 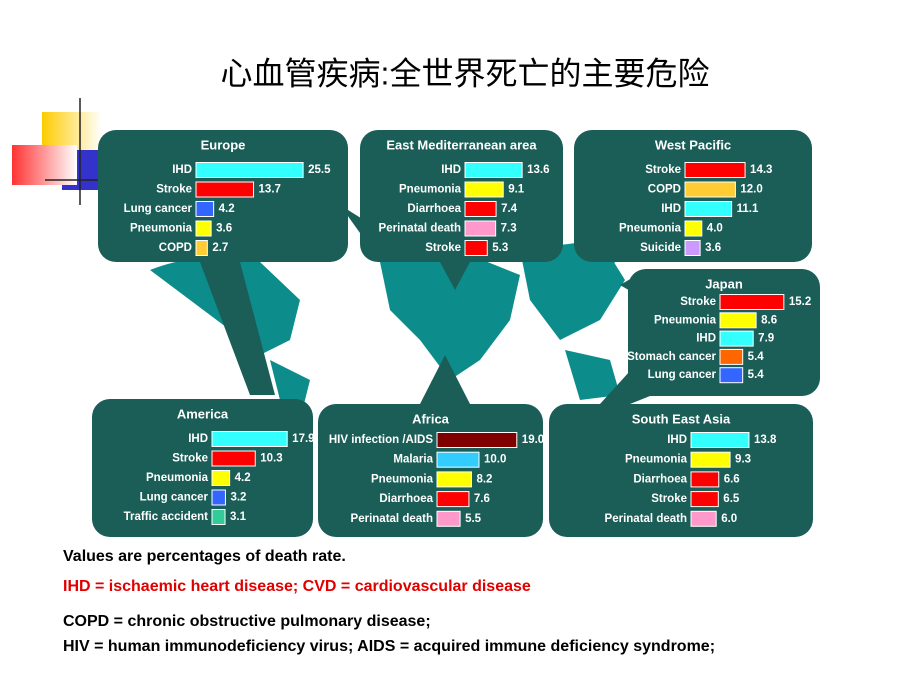 I want to click on value-label: 17.9, so click(x=303, y=439).